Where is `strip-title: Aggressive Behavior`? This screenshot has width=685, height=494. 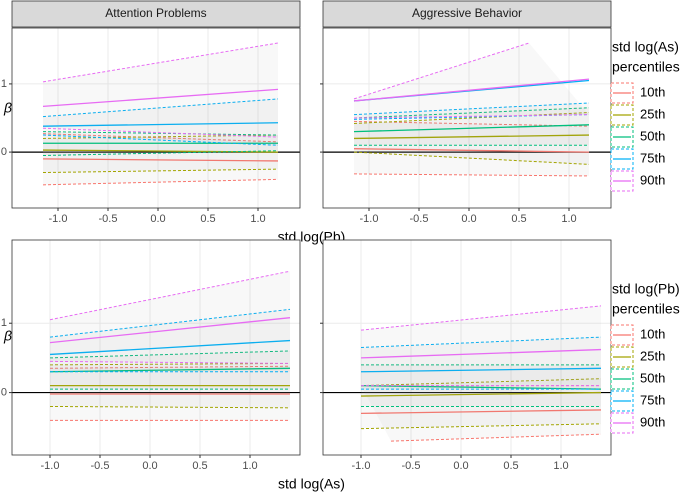 strip-title: Aggressive Behavior is located at coordinates (467, 13).